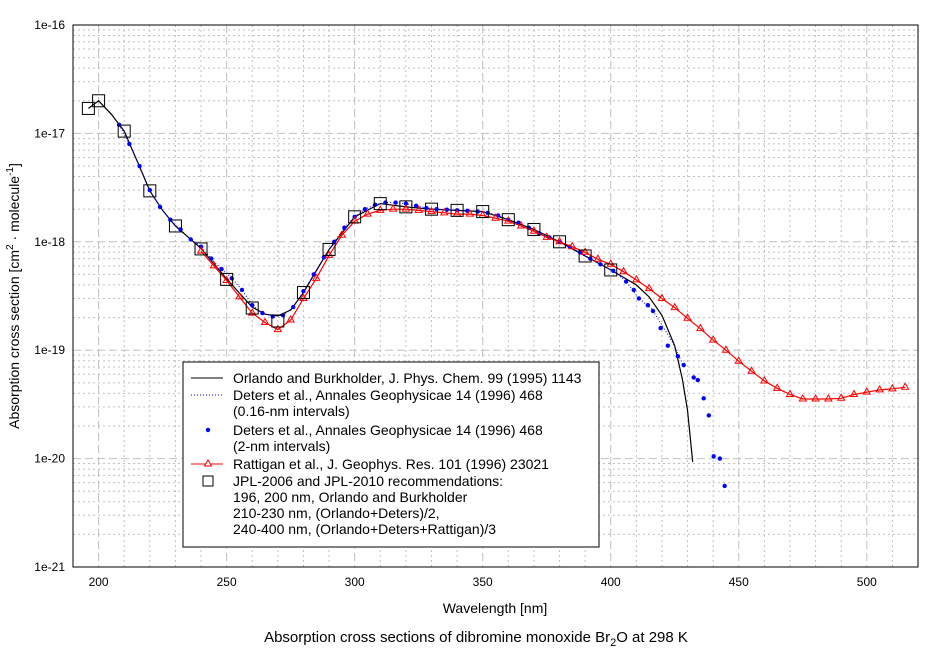 The width and height of the screenshot is (943, 659). What do you see at coordinates (49, 25) in the screenshot?
I see `y-tick-label: 1e-16` at bounding box center [49, 25].